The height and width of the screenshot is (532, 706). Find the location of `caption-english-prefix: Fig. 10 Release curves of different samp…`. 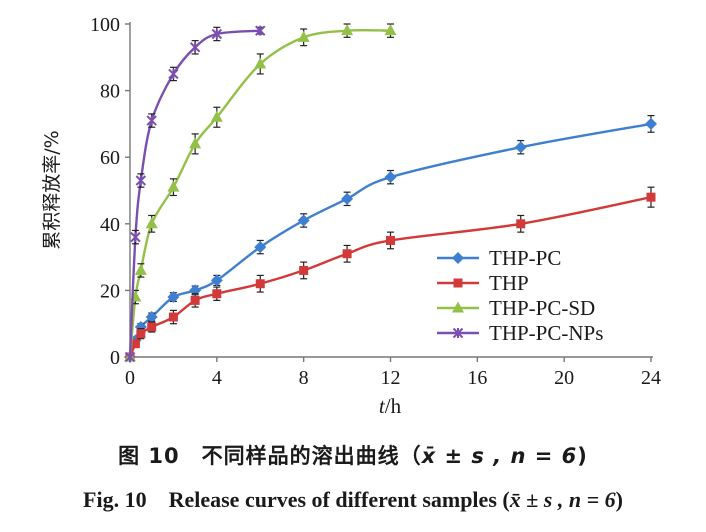

caption-english-prefix: Fig. 10 Release curves of different samp… is located at coordinates (296, 499).